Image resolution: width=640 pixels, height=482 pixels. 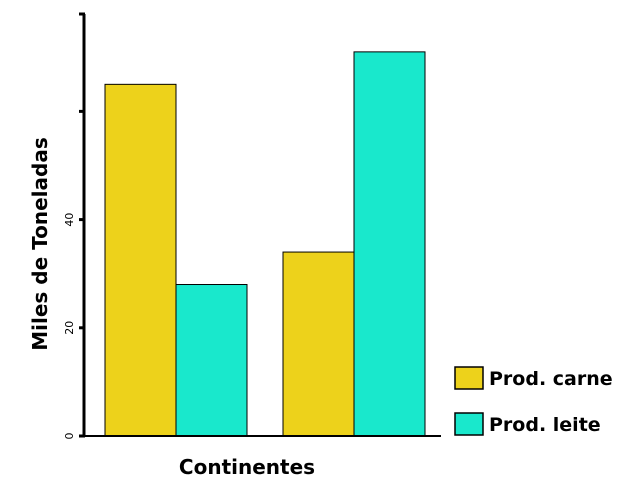 I want to click on legend-label-prod-carne: Prod. carne, so click(x=551, y=379).